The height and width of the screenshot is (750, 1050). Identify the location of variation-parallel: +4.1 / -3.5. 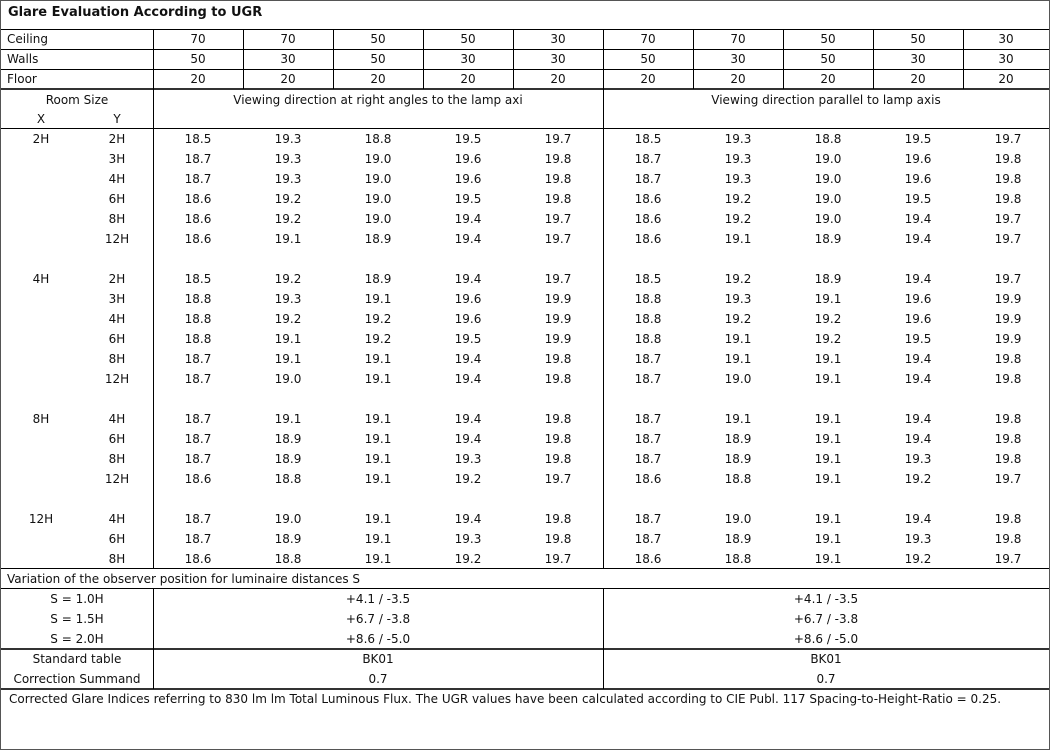
(826, 599).